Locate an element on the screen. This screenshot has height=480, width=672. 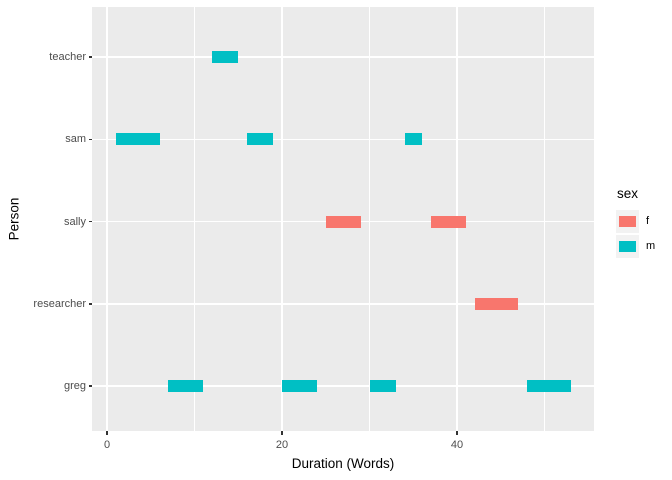
y-axis-title: Person is located at coordinates (14, 219).